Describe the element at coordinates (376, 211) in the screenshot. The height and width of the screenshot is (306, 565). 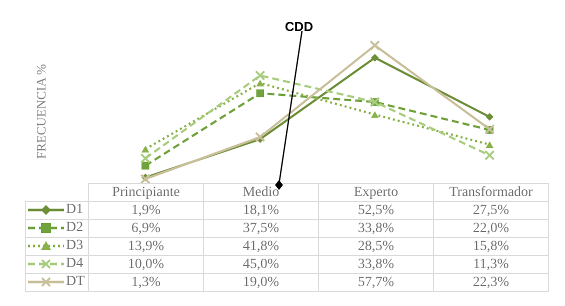
I see `data-label: 52,5%` at that location.